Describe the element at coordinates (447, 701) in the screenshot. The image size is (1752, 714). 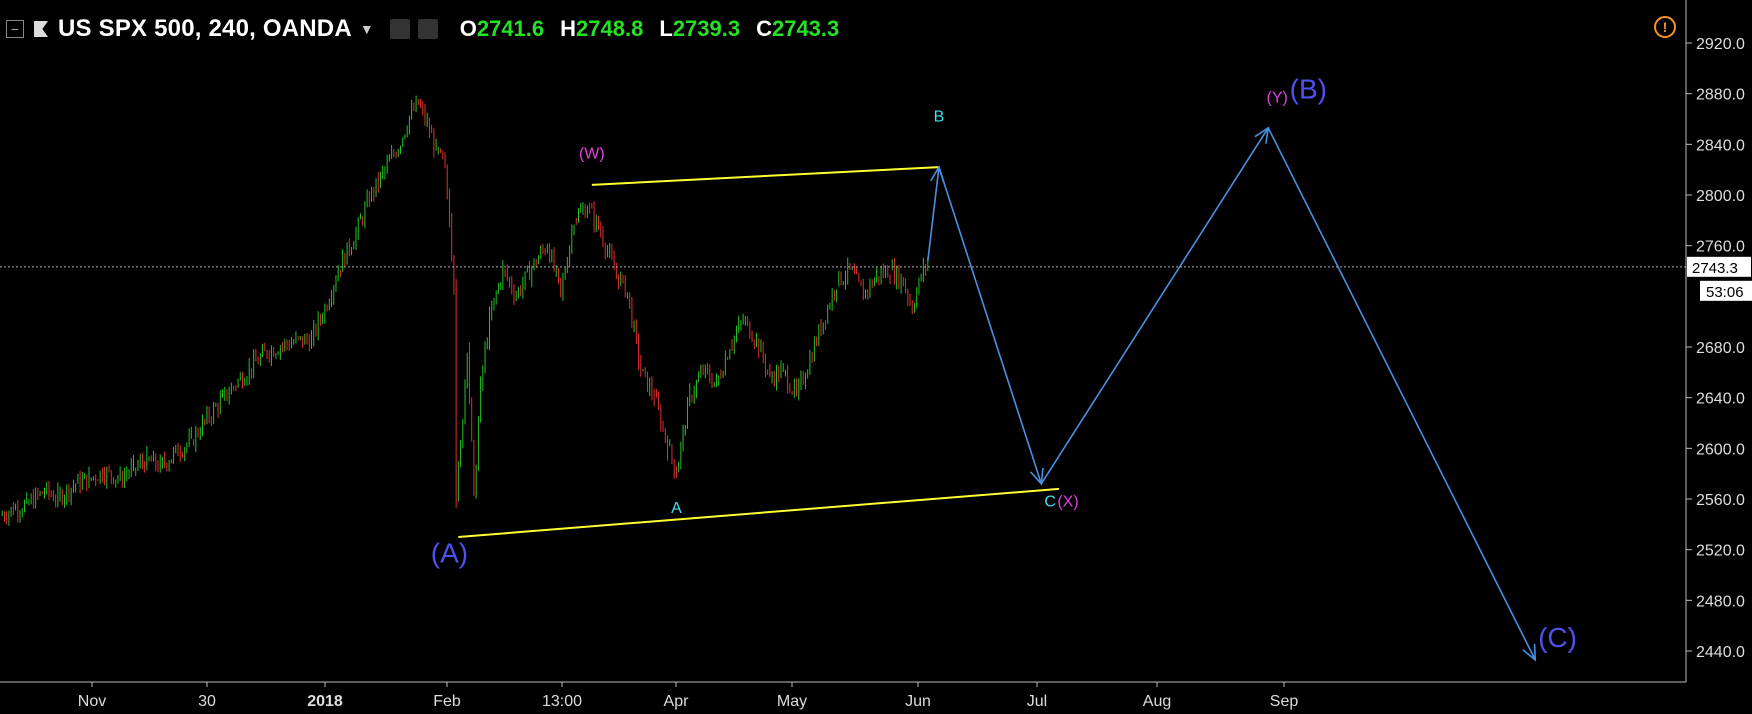
I see `time-tick-label: Feb` at that location.